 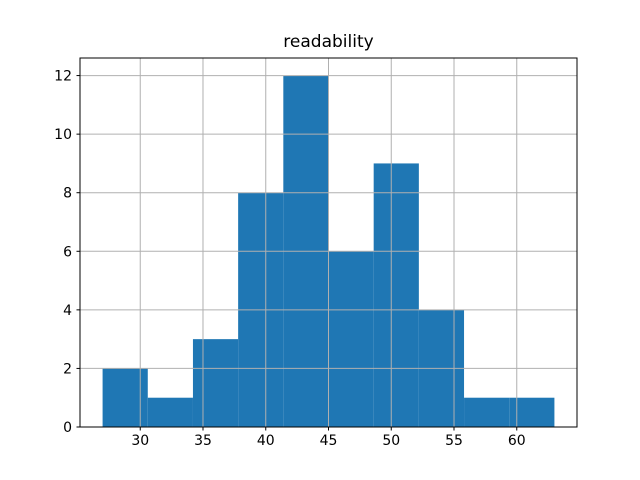 What do you see at coordinates (454, 441) in the screenshot?
I see `x-tick-label: 55` at bounding box center [454, 441].